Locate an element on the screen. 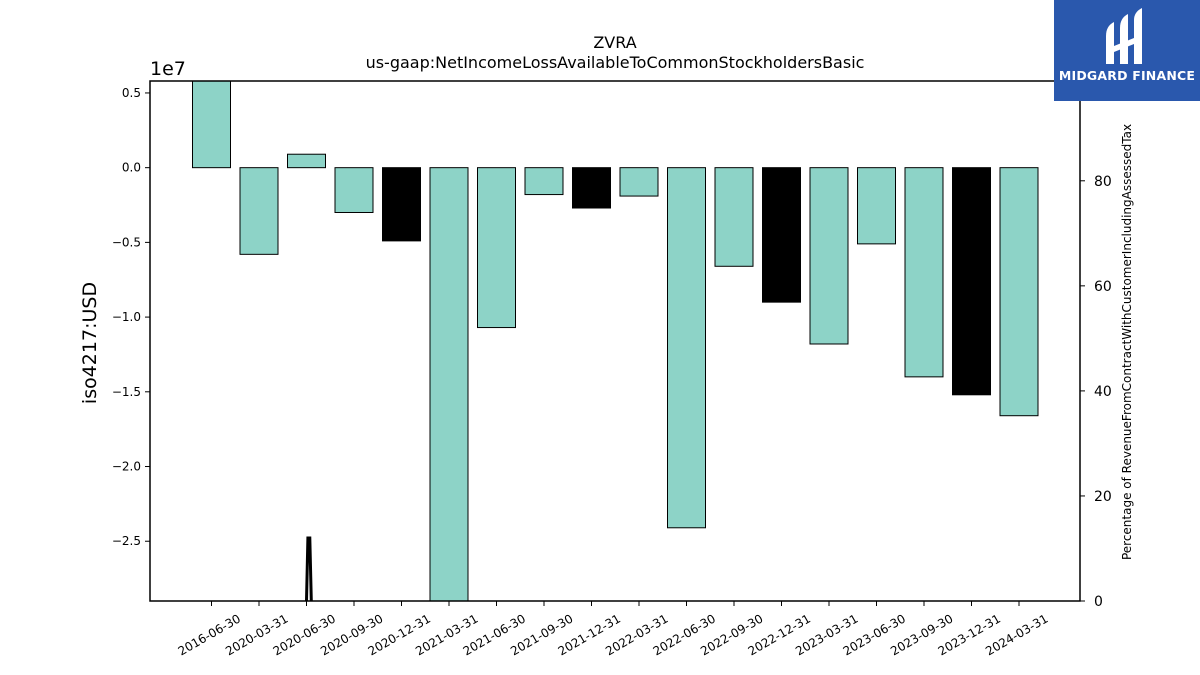 The height and width of the screenshot is (675, 1200). y-tick-label: −0.5 is located at coordinates (126, 242).